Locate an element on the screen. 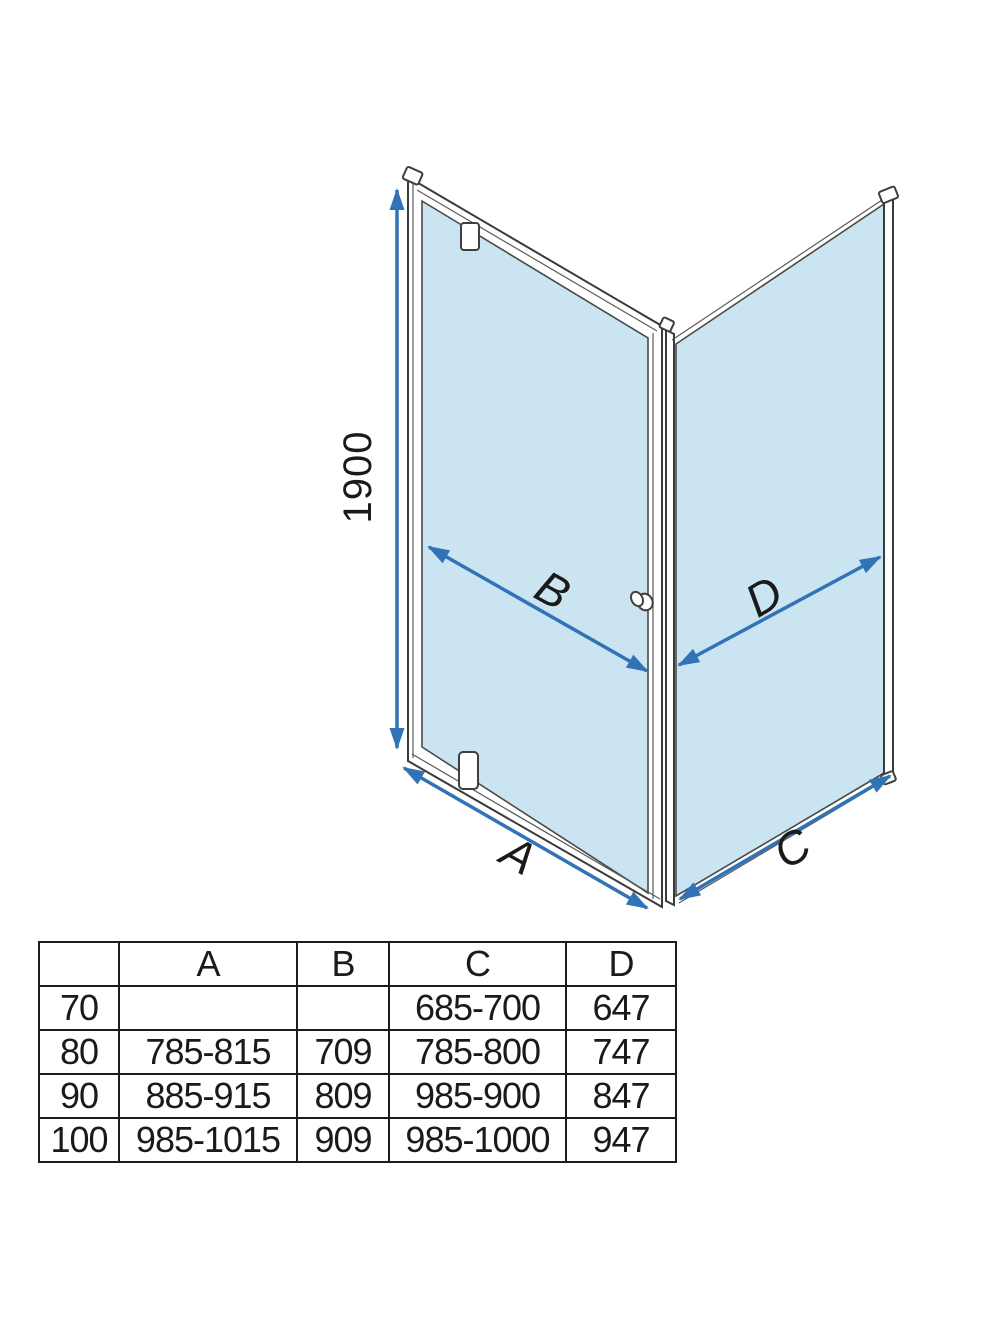 This screenshot has height=1334, width=1000. table-row: 90 885-915 809 985-900 847 is located at coordinates (357, 1096).